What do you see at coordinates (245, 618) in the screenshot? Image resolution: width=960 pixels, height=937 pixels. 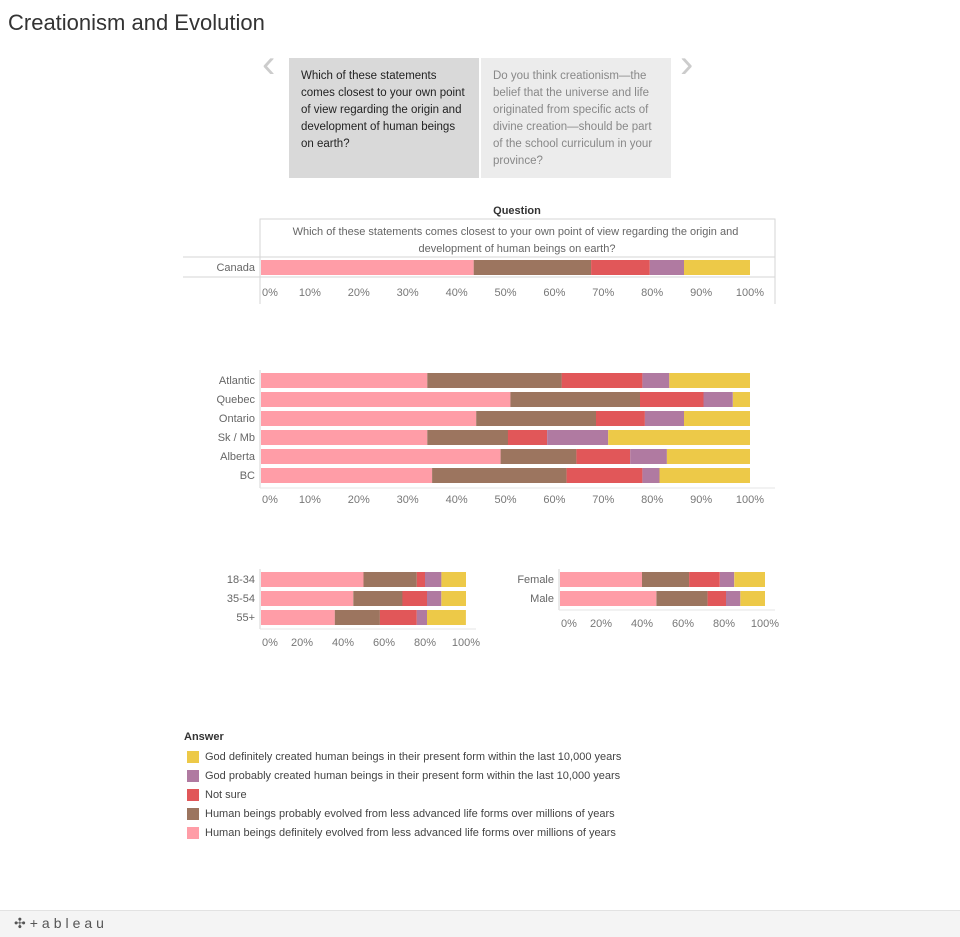 I see `category-label: 55+` at bounding box center [245, 618].